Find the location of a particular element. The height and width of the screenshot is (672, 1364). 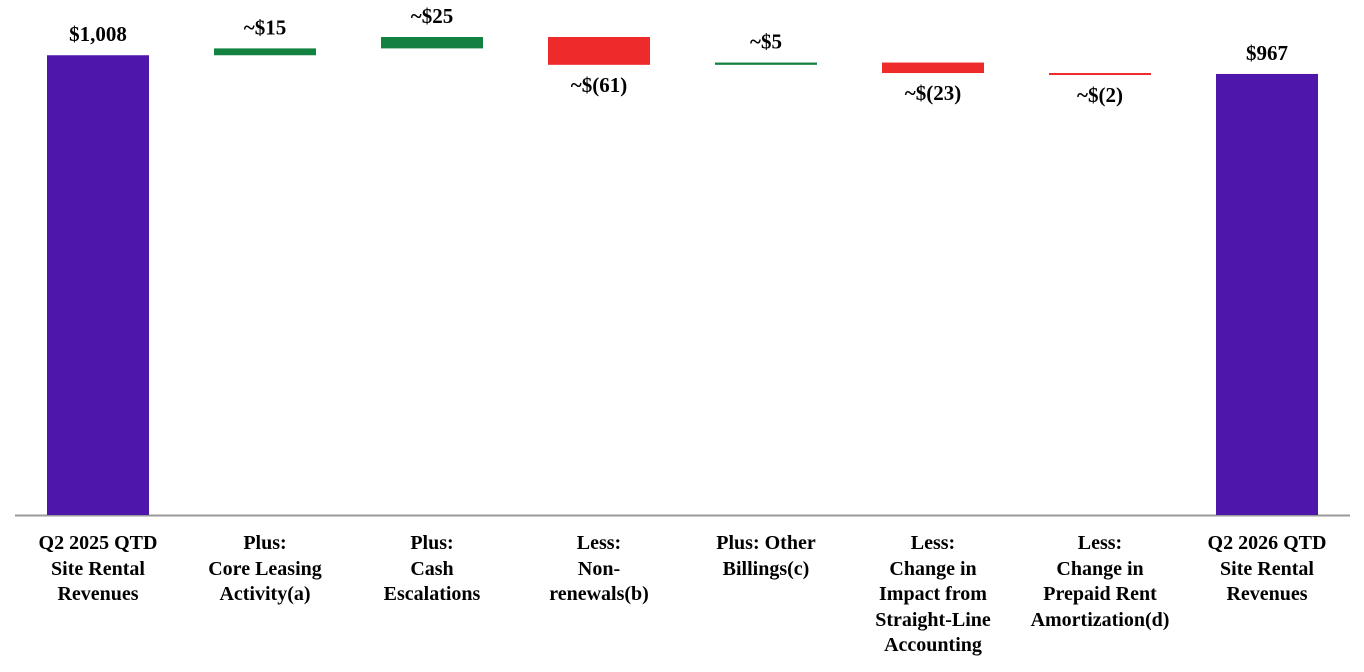

value-label: ~$(2) is located at coordinates (1100, 95).